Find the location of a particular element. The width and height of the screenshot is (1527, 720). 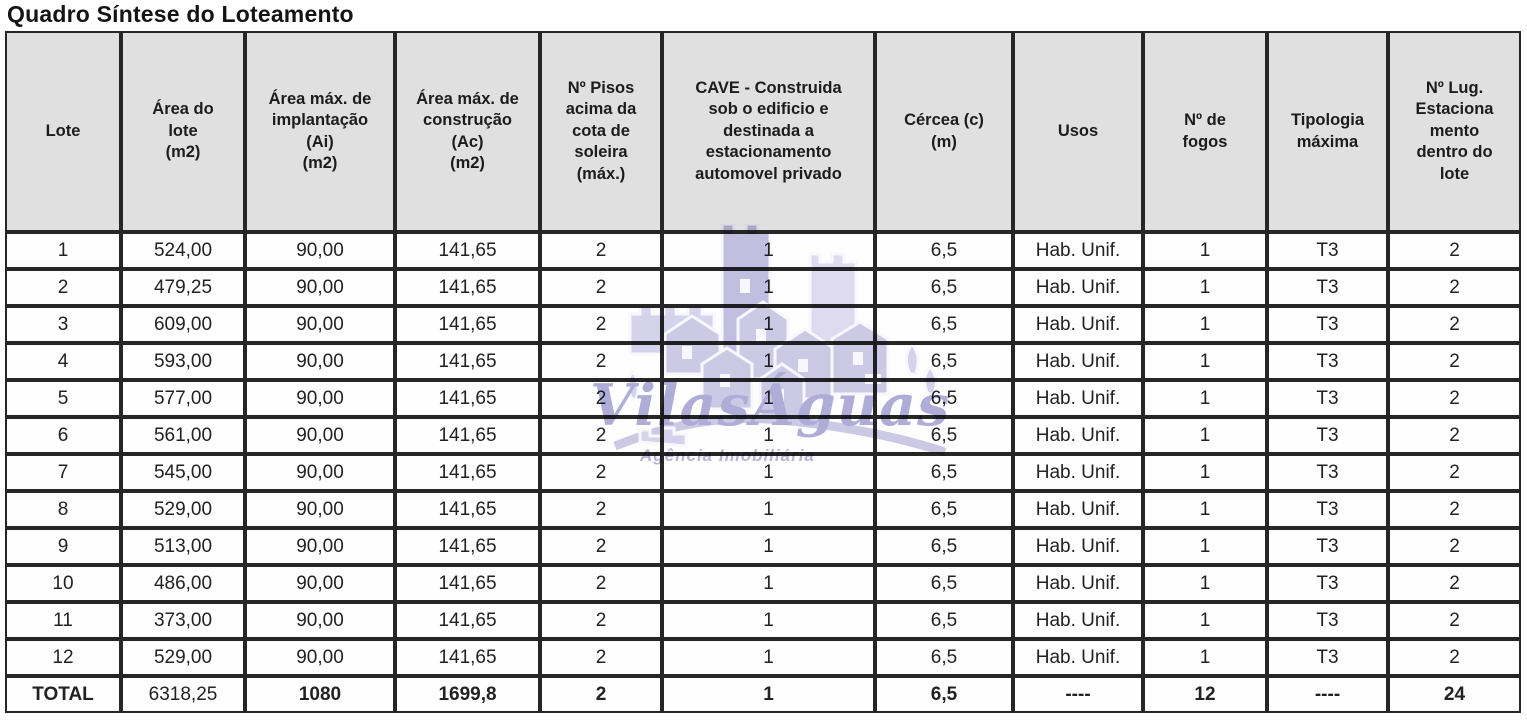

table-row-9: 9 513,00 90,00 141,65 2 1 6,5 Hab. Unif. 1 T3 2 is located at coordinates (763, 546).